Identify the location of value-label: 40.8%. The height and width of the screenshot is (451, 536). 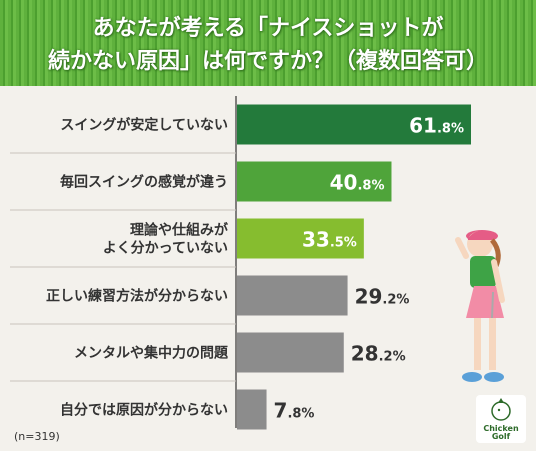
(357, 183).